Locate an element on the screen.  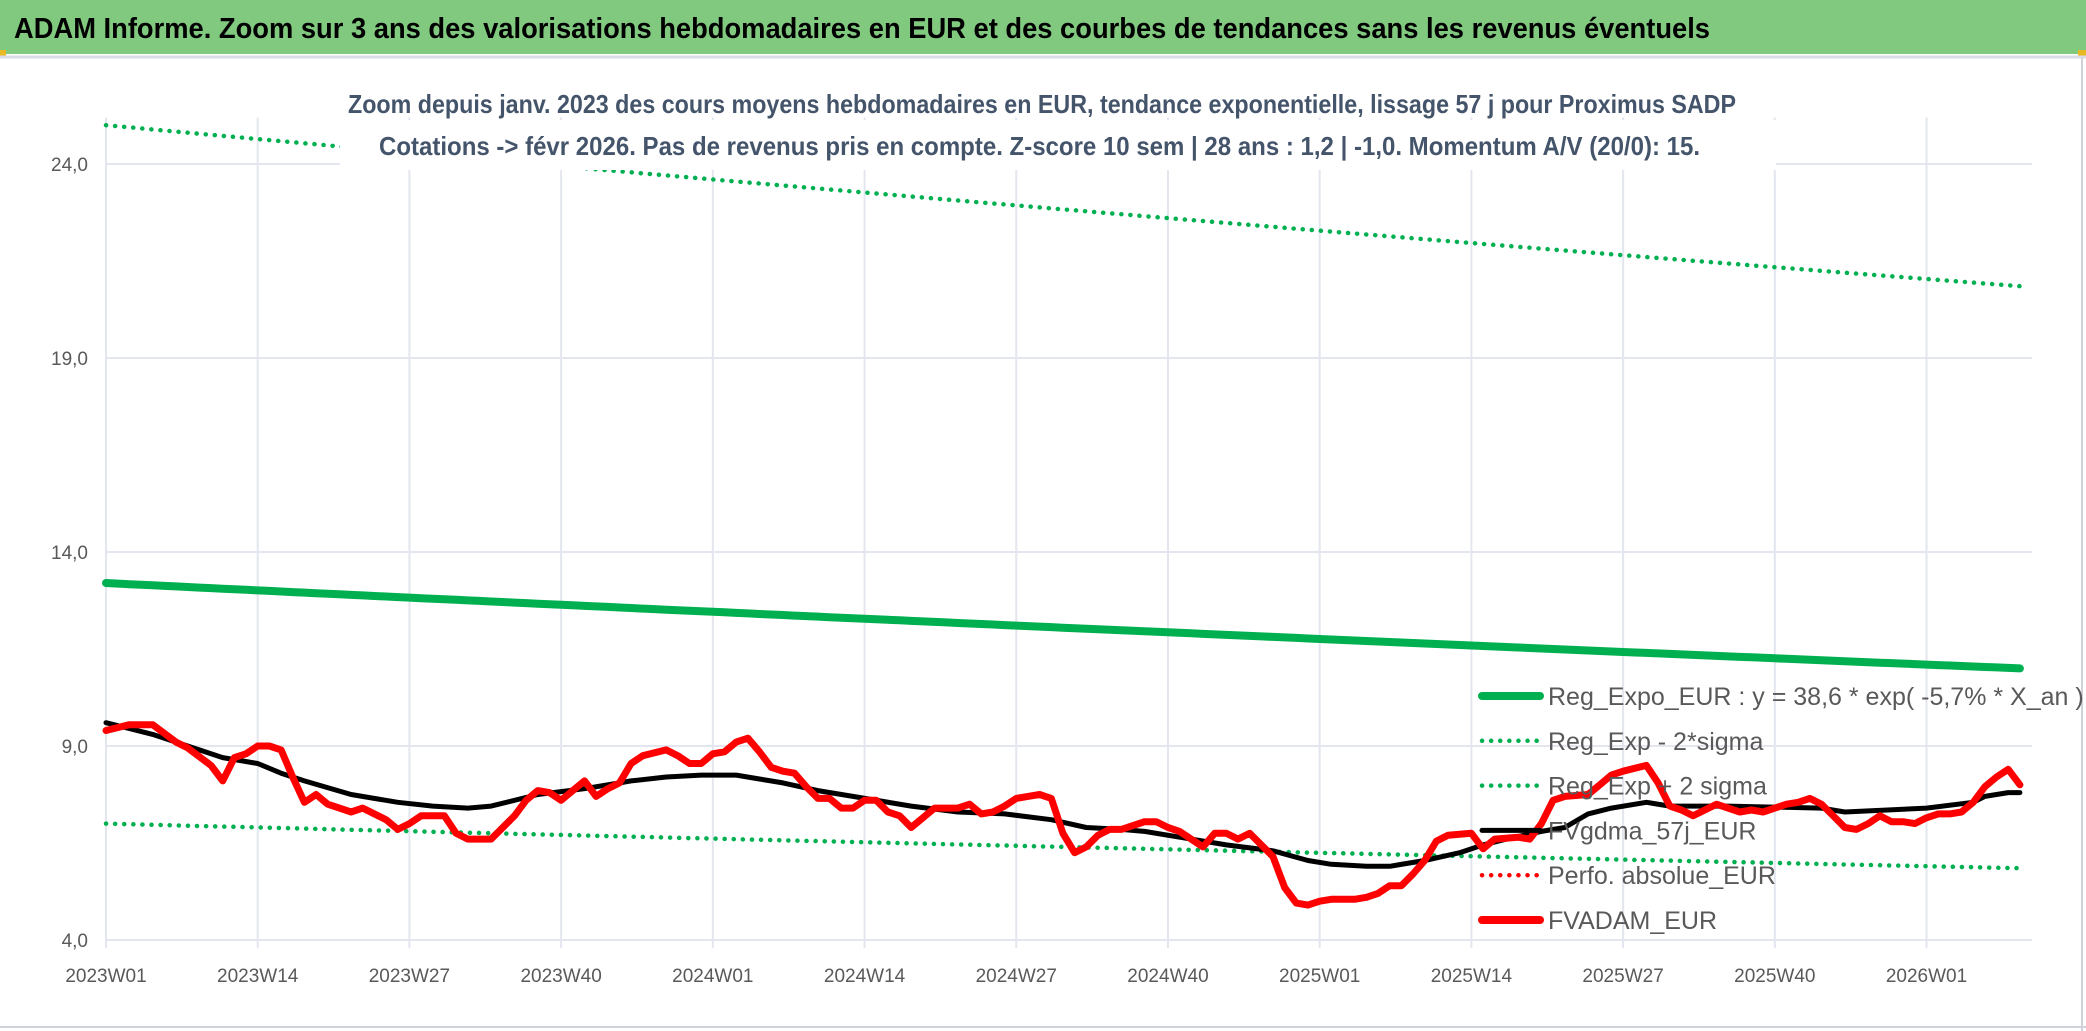
y-tick-label: 24,0 is located at coordinates (69, 165).